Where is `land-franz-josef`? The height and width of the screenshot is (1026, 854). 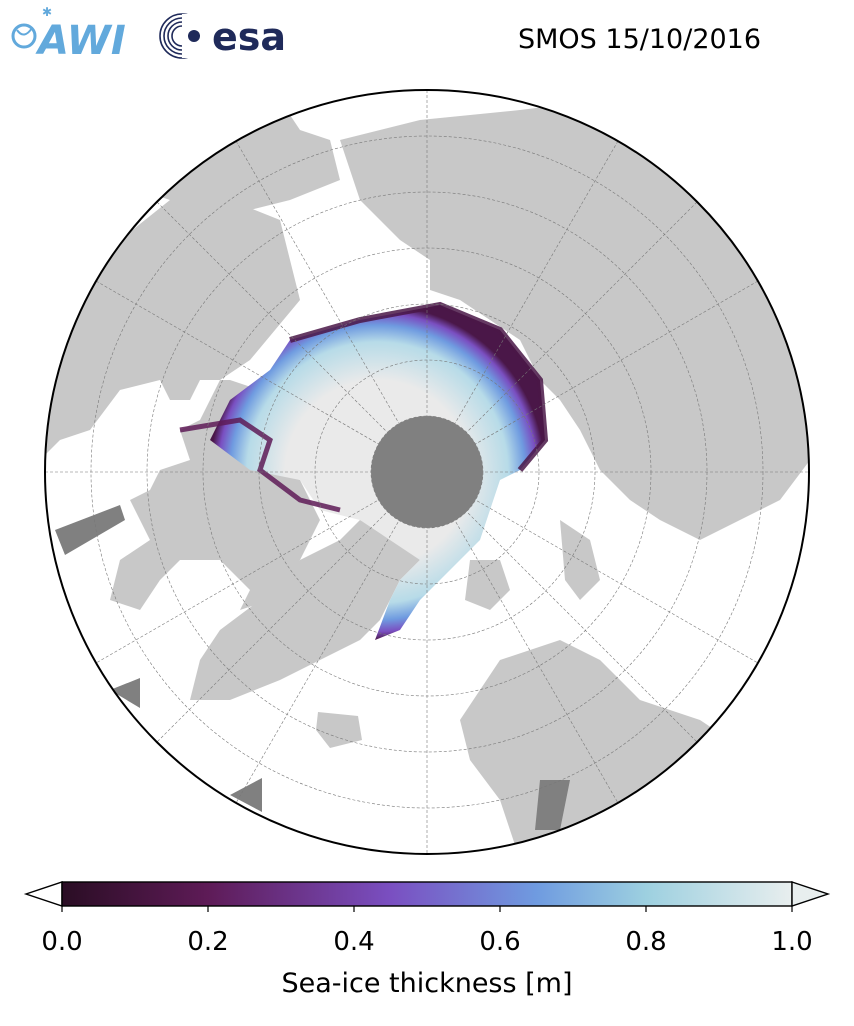 land-franz-josef is located at coordinates (580, 560).